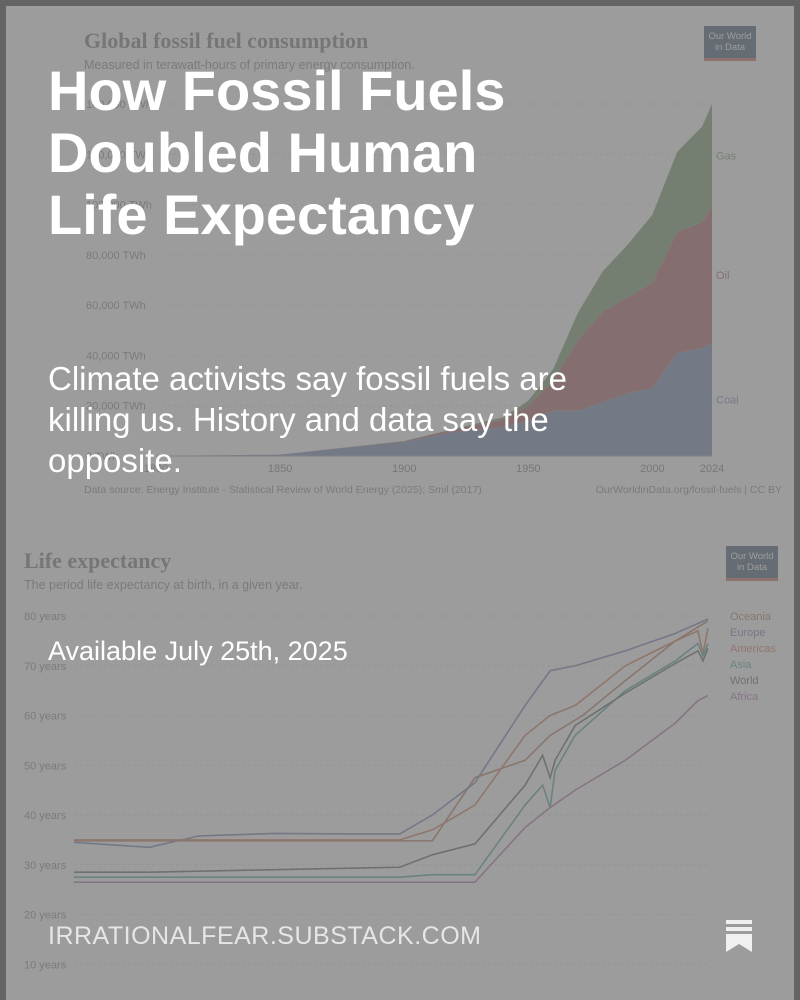  I want to click on bookmark-icon, so click(739, 936).